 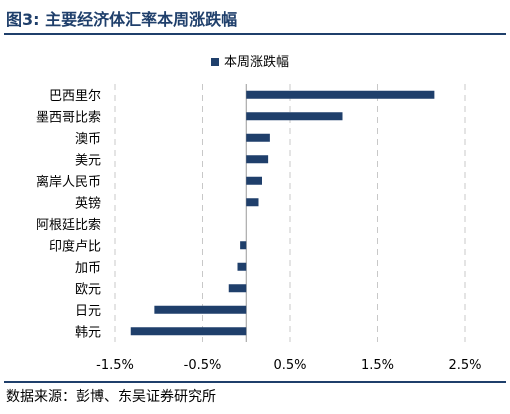 I want to click on source-divider, so click(x=255, y=382).